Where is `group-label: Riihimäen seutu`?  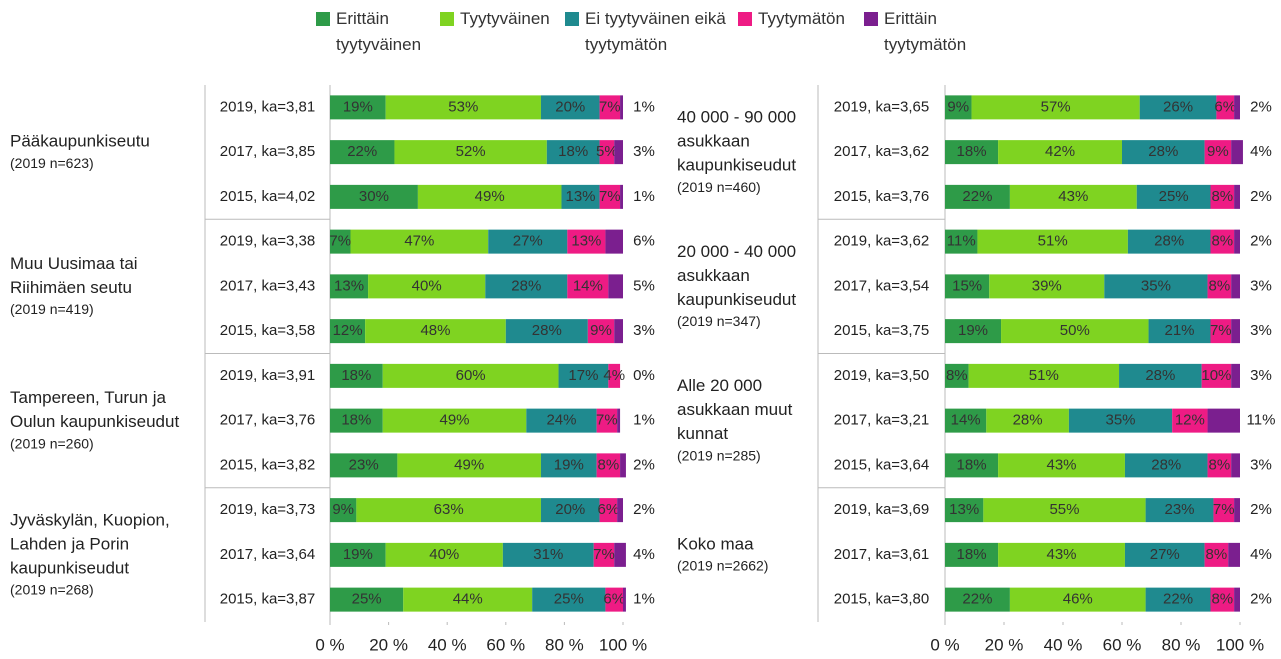 group-label: Riihimäen seutu is located at coordinates (71, 287).